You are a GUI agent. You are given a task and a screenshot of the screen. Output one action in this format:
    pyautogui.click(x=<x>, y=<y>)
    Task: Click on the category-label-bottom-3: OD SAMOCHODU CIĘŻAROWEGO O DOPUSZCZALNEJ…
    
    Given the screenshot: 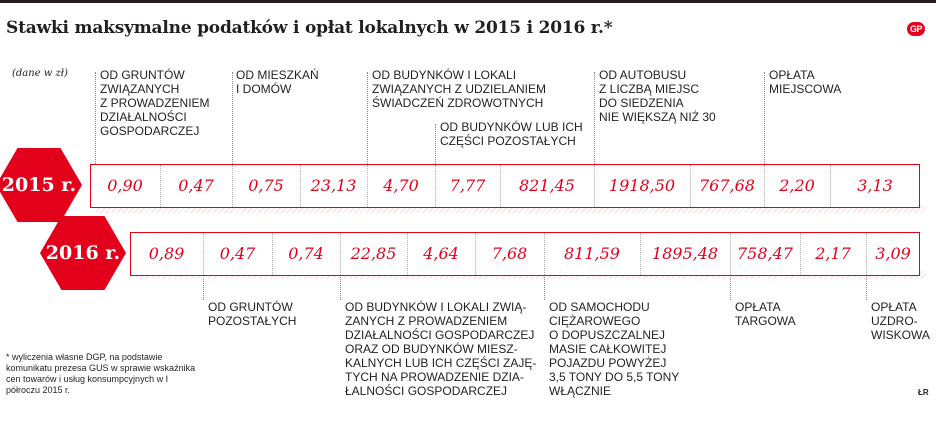 What is the action you would take?
    pyautogui.click(x=614, y=349)
    